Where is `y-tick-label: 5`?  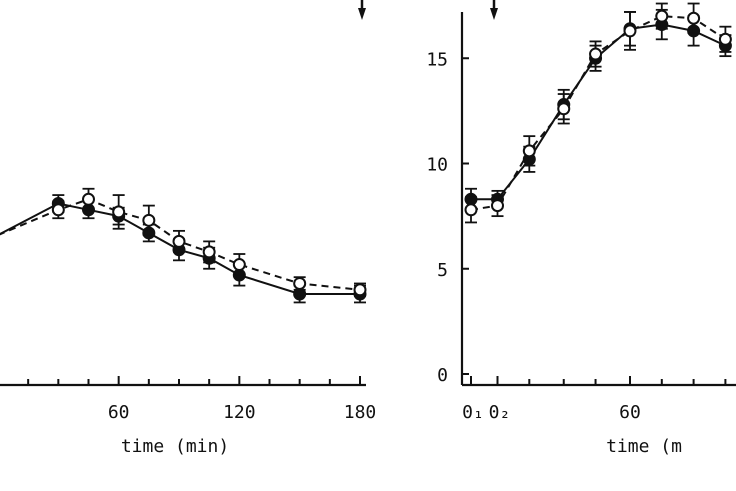
y-tick-label: 5 is located at coordinates (442, 270).